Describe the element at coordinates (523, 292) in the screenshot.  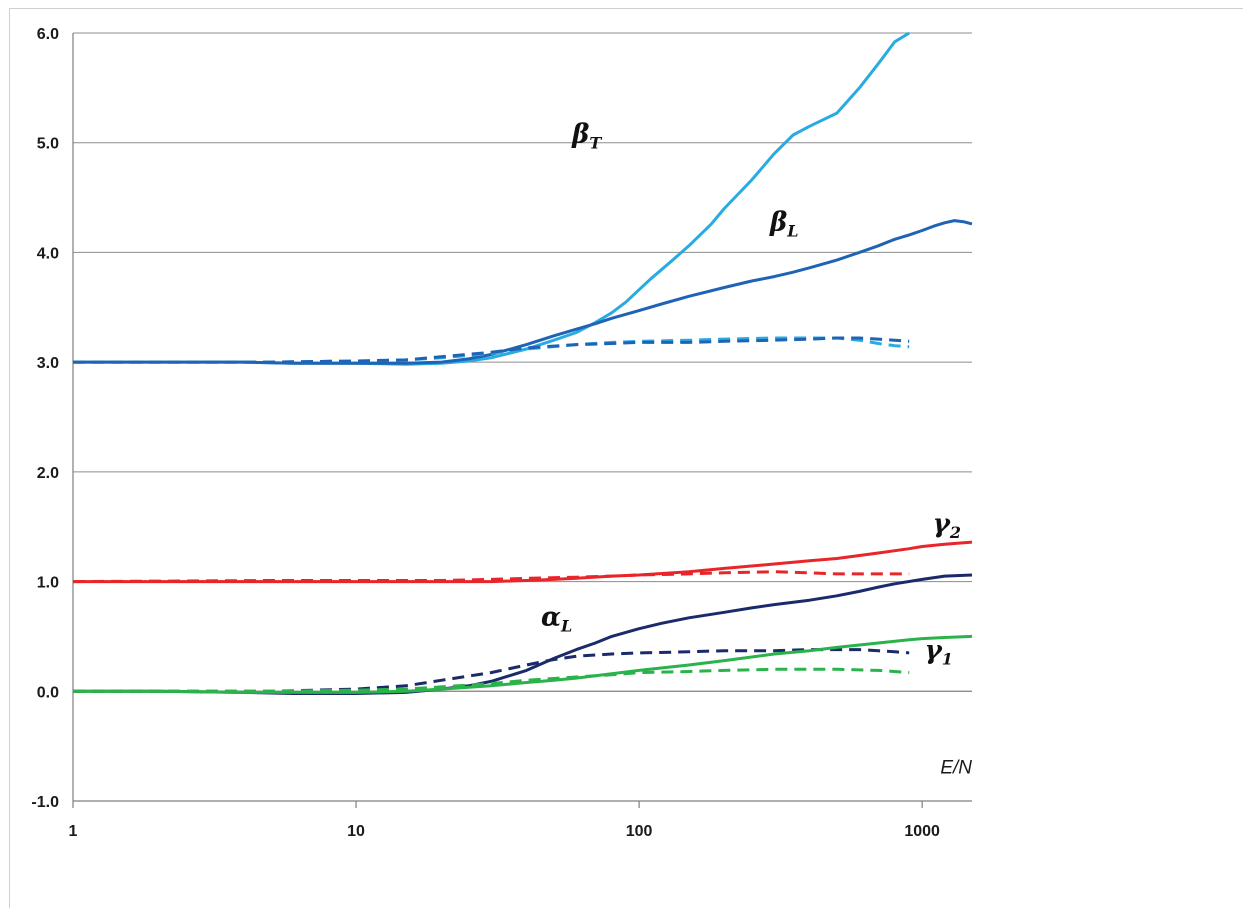
I see `series-line-beta-L` at that location.